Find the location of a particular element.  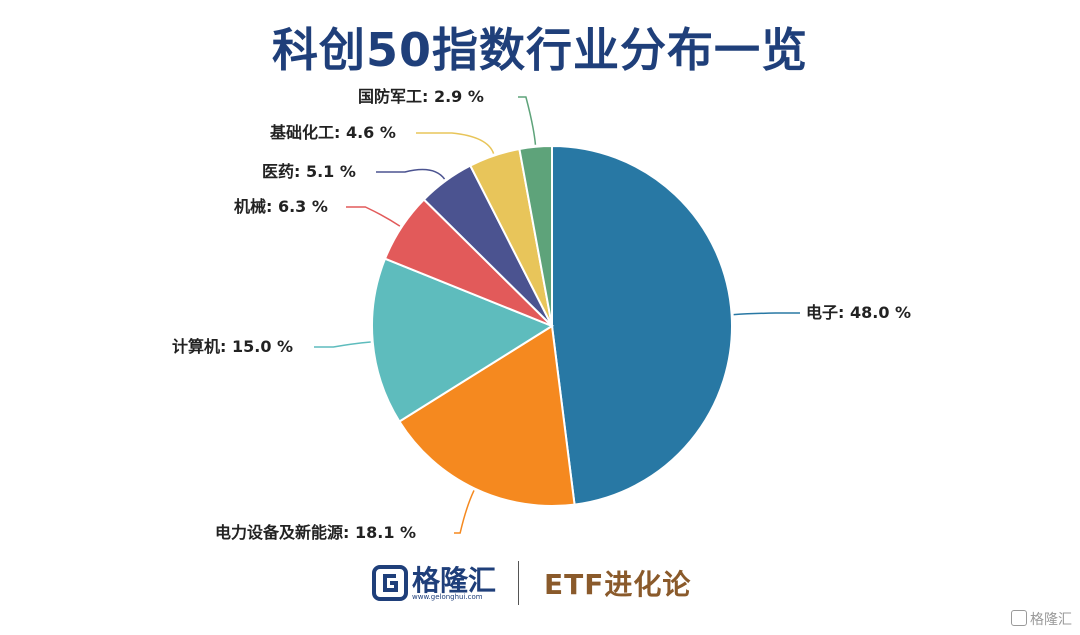

slice-label-2: 电力设备及新能源: 18.1 % is located at coordinates (315, 532).